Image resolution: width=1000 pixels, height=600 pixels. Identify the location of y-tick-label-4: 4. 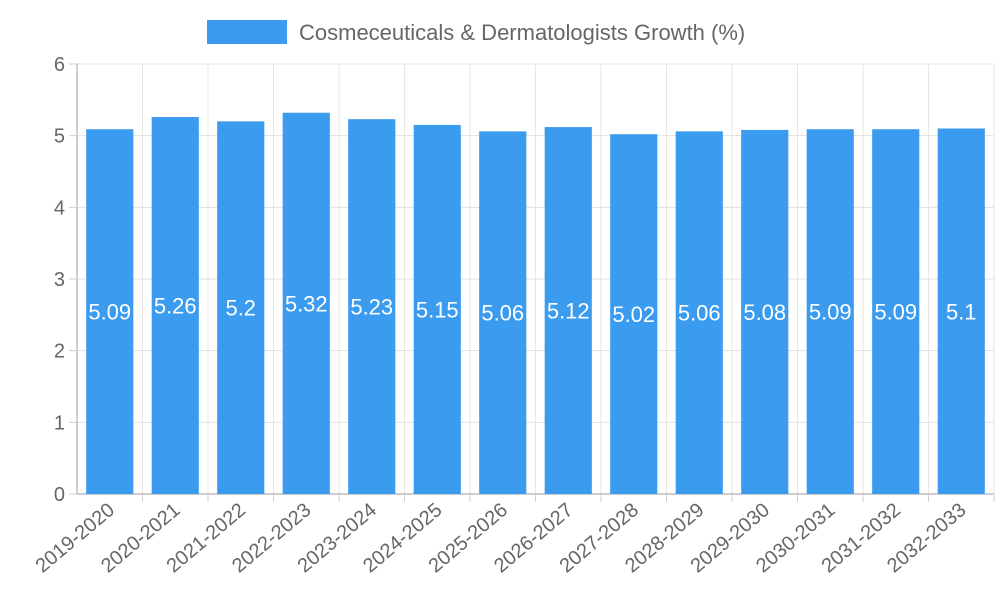
(59, 208).